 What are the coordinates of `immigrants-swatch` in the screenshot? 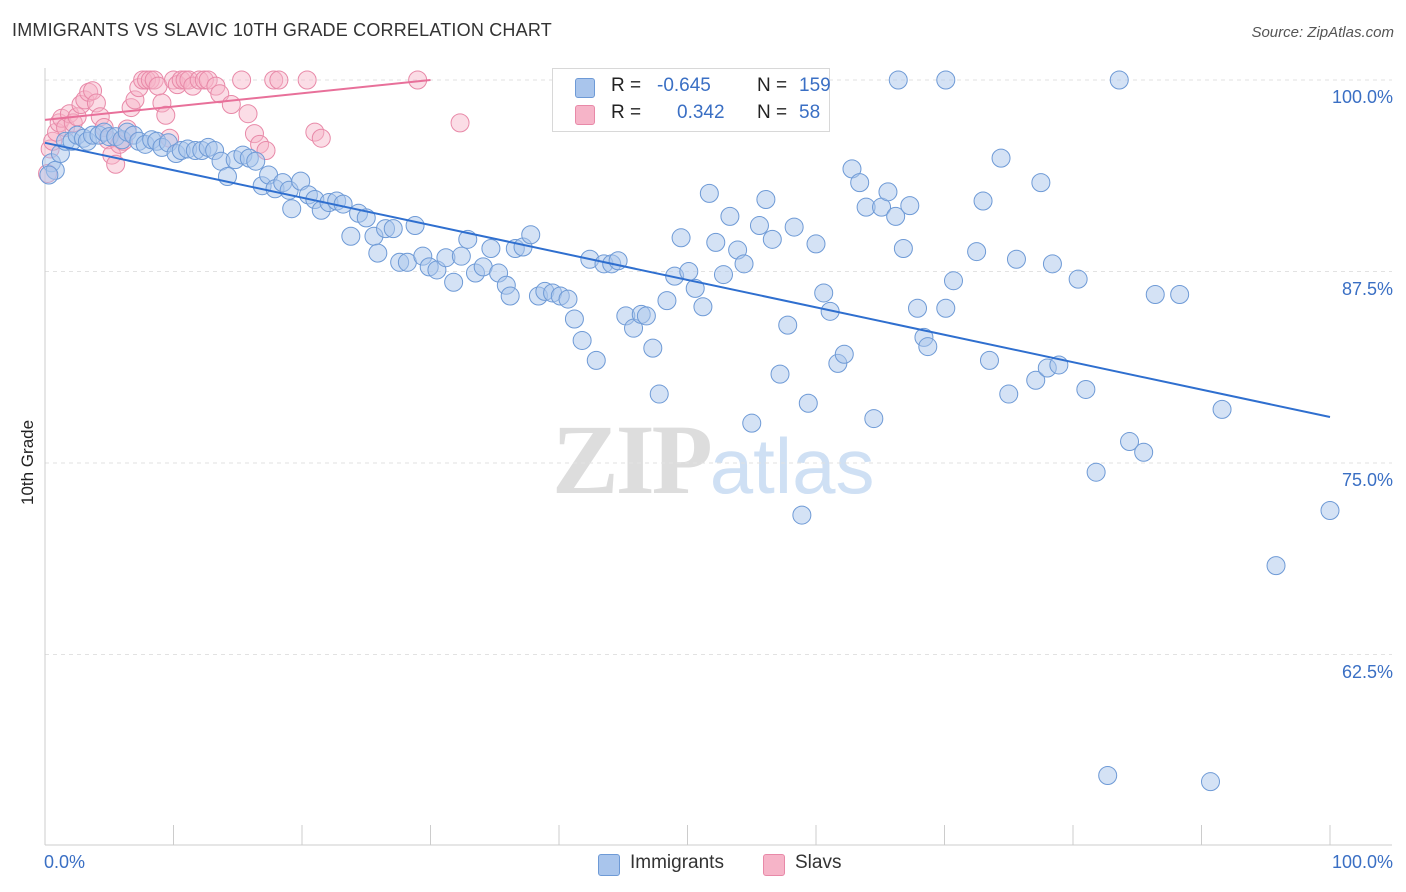 It's located at (585, 88).